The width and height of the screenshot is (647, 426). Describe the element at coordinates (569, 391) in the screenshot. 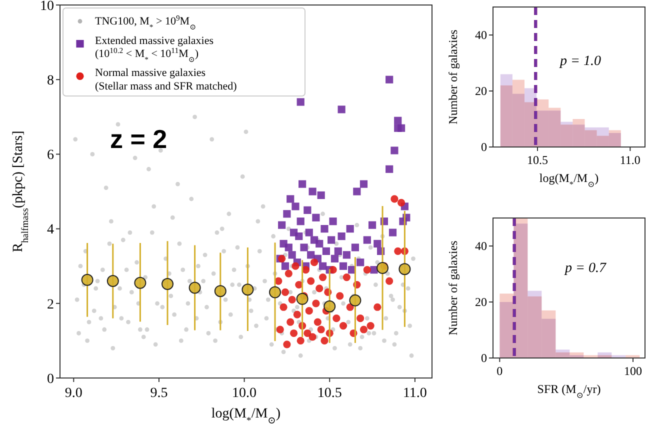

I see `x-axis-title: SFR (M$_{⊙}$/yr)` at that location.